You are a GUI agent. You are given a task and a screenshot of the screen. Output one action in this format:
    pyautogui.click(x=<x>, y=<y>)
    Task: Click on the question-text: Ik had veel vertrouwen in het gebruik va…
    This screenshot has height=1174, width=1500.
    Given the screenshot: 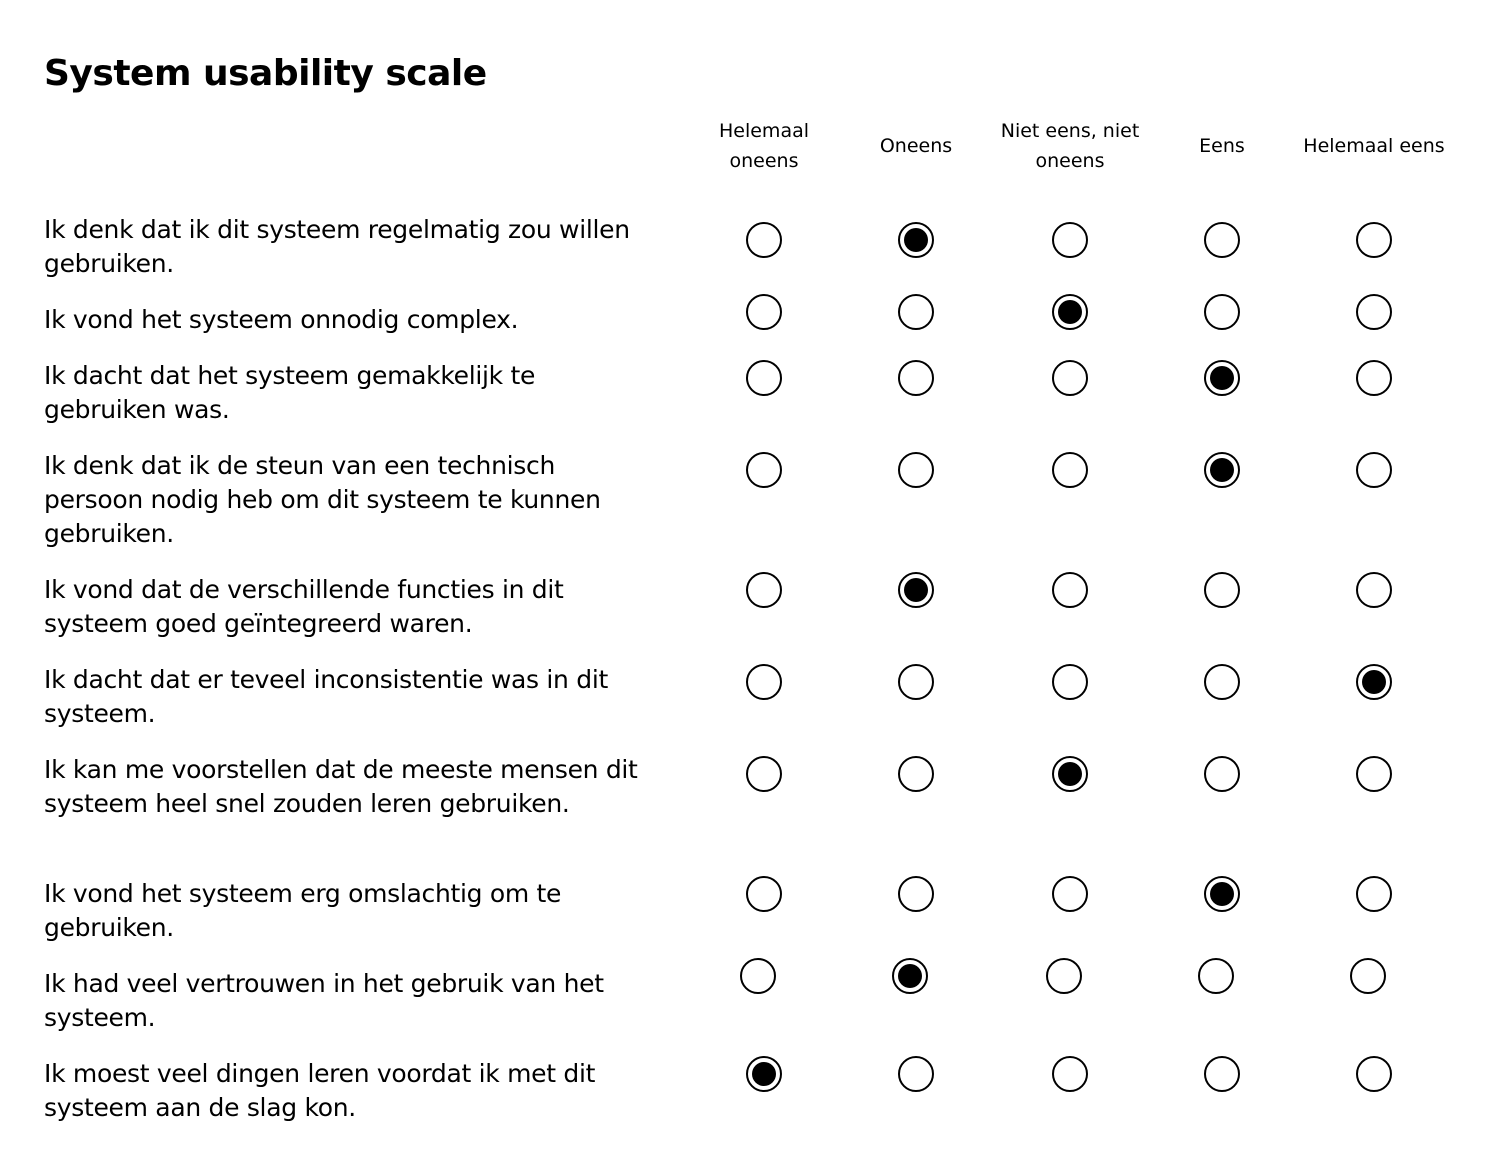 What is the action you would take?
    pyautogui.click(x=324, y=1000)
    